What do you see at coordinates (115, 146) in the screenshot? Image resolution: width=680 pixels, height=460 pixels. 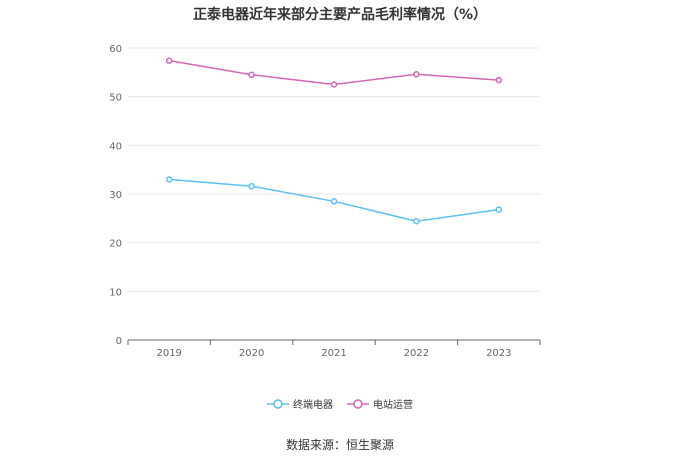 I see `y-tick-label: 40` at bounding box center [115, 146].